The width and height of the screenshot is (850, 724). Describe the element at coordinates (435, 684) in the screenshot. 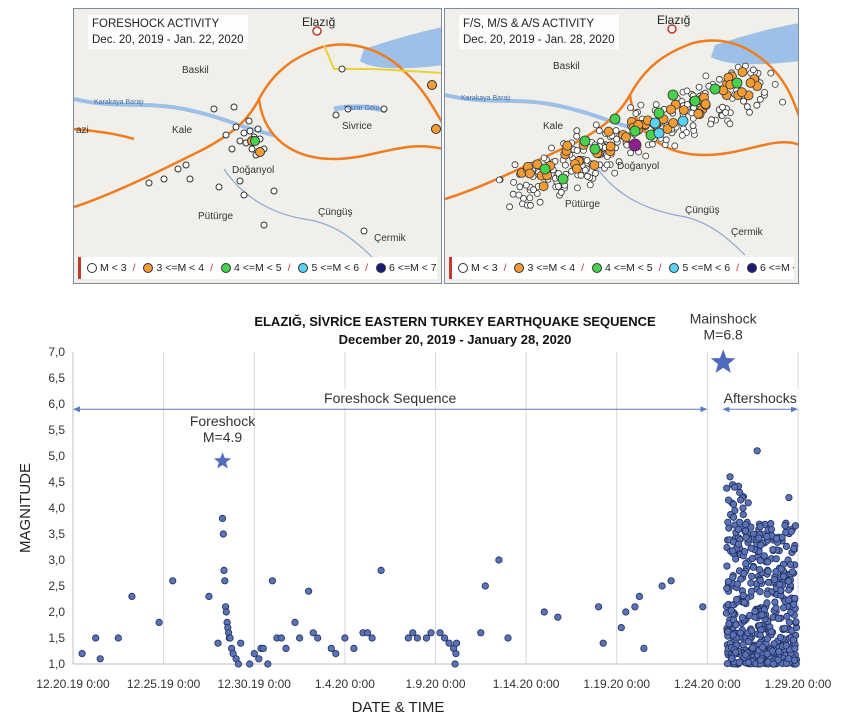

I see `x-tick-label: 1.9.20 0:00` at that location.